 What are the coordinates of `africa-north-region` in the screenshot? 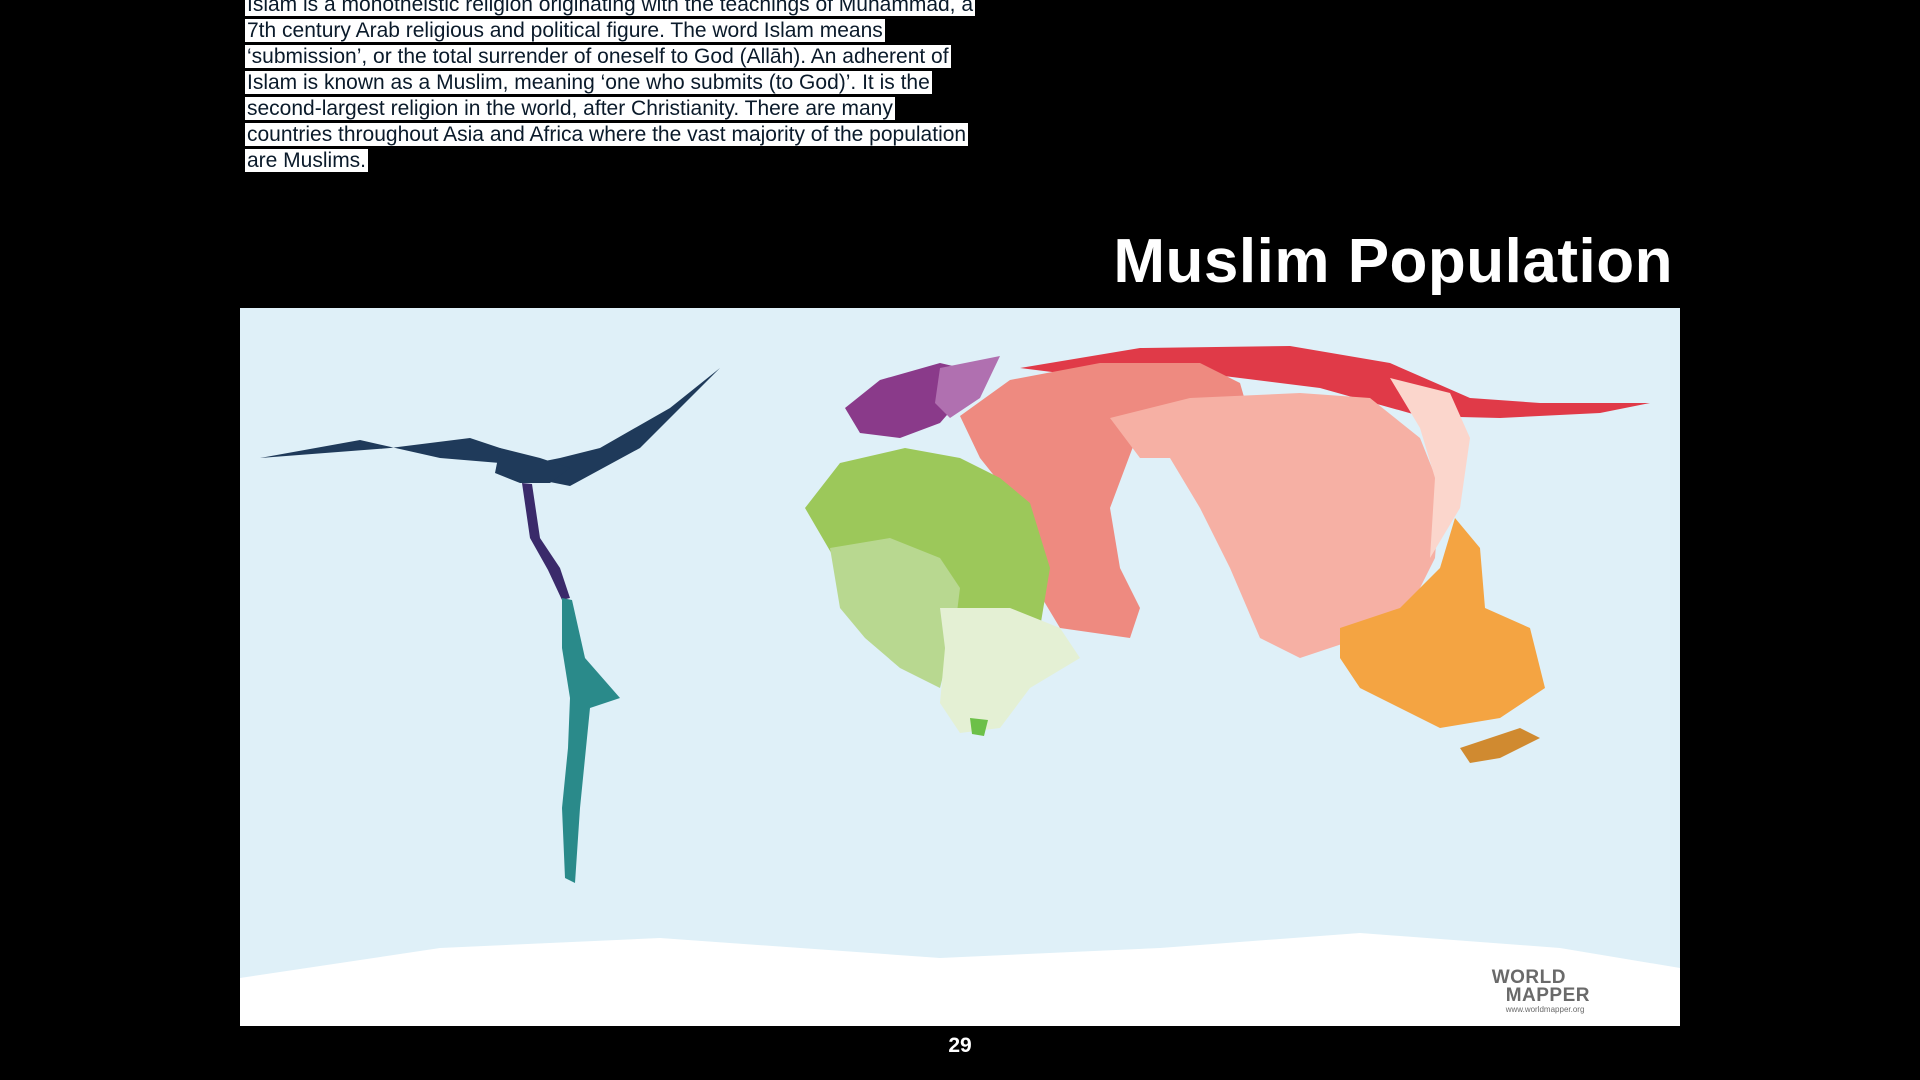 It's located at (927, 548).